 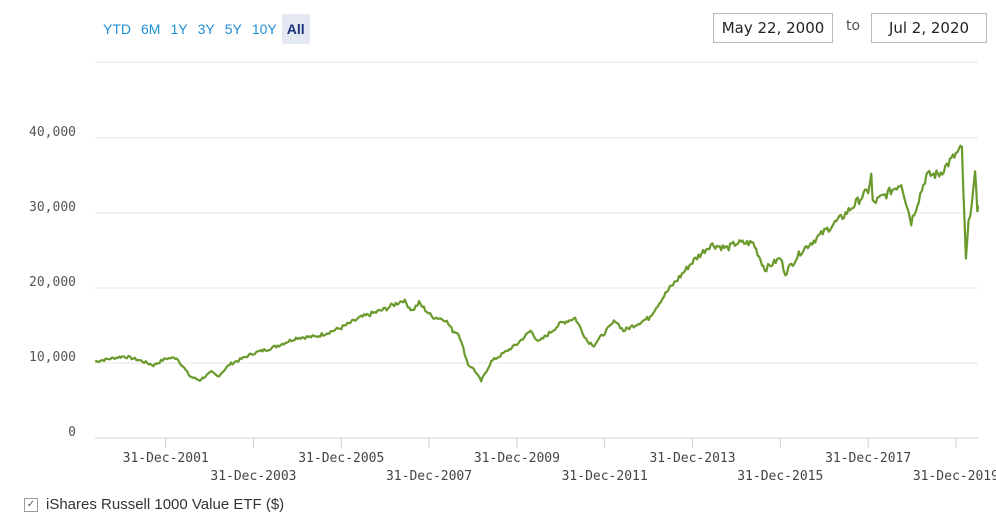 I want to click on range-button-6m: 6M, so click(x=151, y=29).